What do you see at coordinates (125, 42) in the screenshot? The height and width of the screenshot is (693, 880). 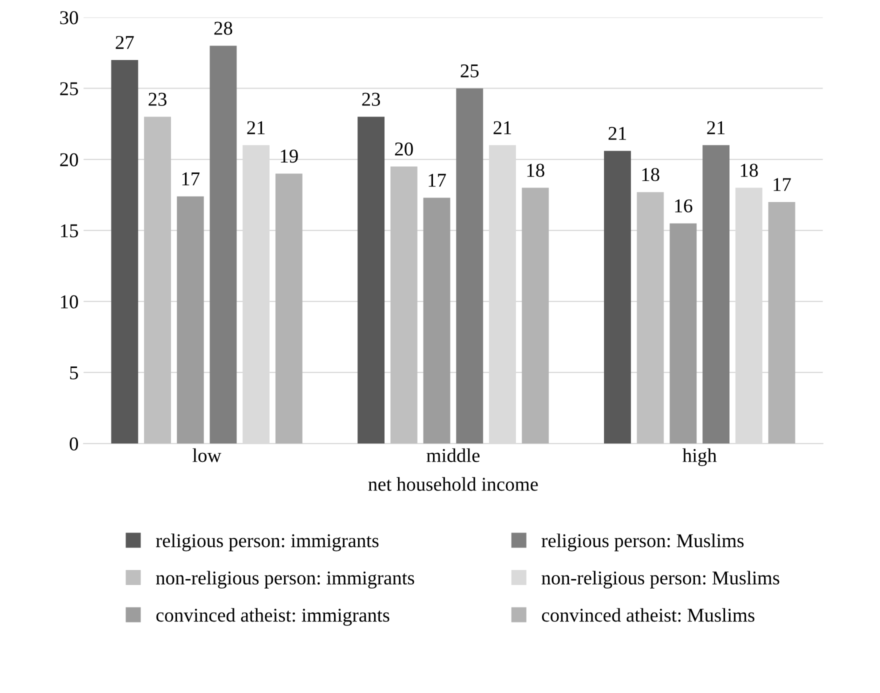 I see `data-label: 27` at bounding box center [125, 42].